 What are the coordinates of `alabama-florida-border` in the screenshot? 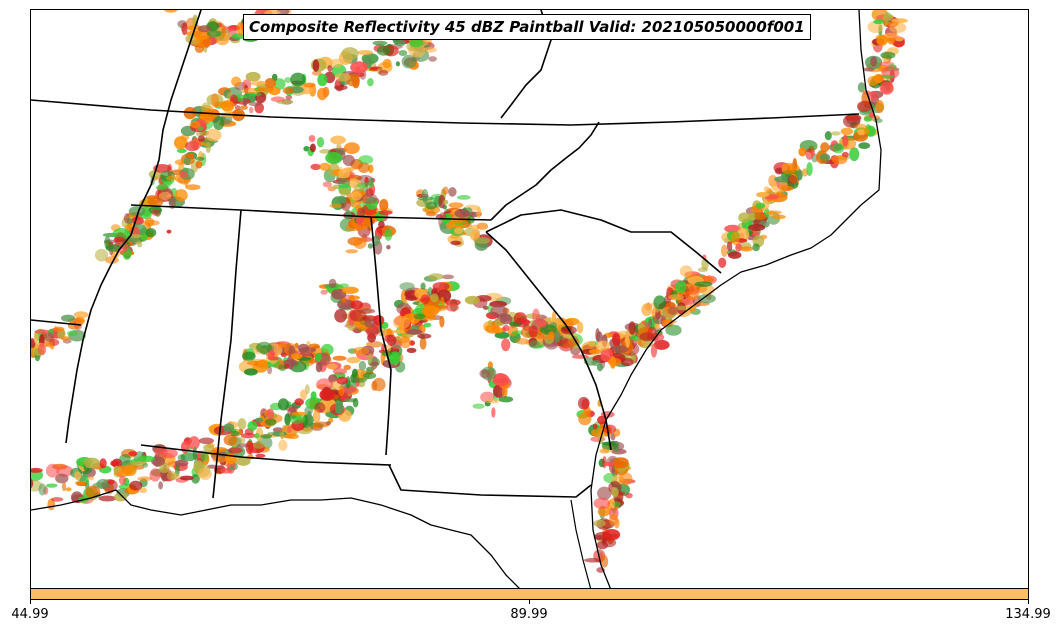 It's located at (266, 455).